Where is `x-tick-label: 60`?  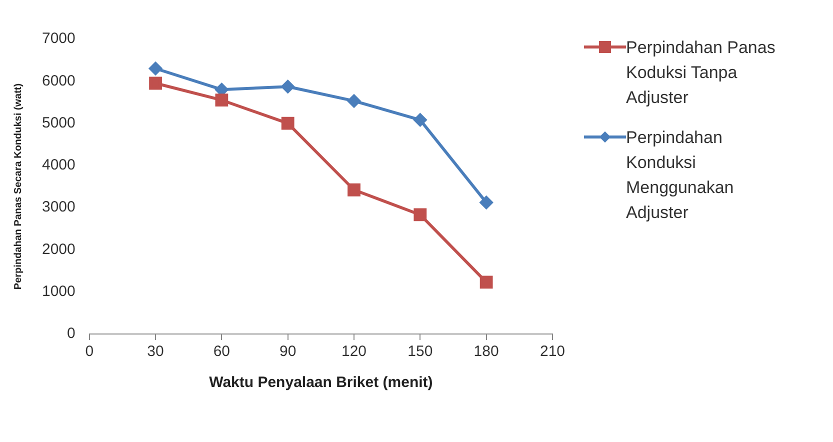
x-tick-label: 60 is located at coordinates (221, 351).